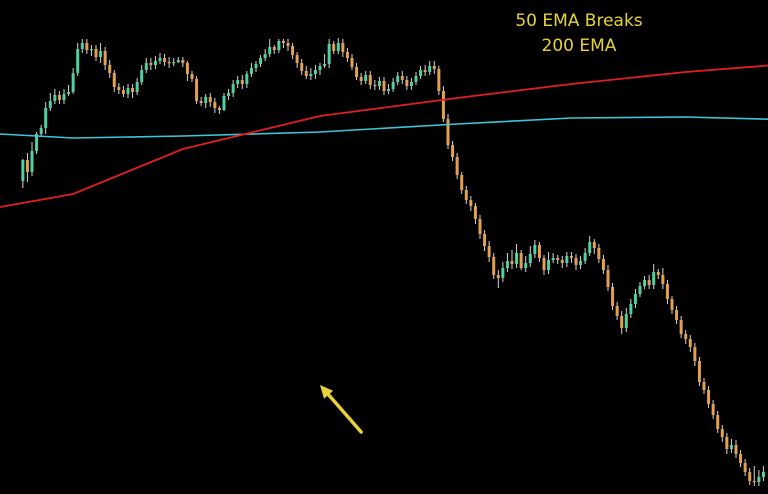  Describe the element at coordinates (579, 46) in the screenshot. I see `annotation-label-line-2: 200 EMA` at that location.